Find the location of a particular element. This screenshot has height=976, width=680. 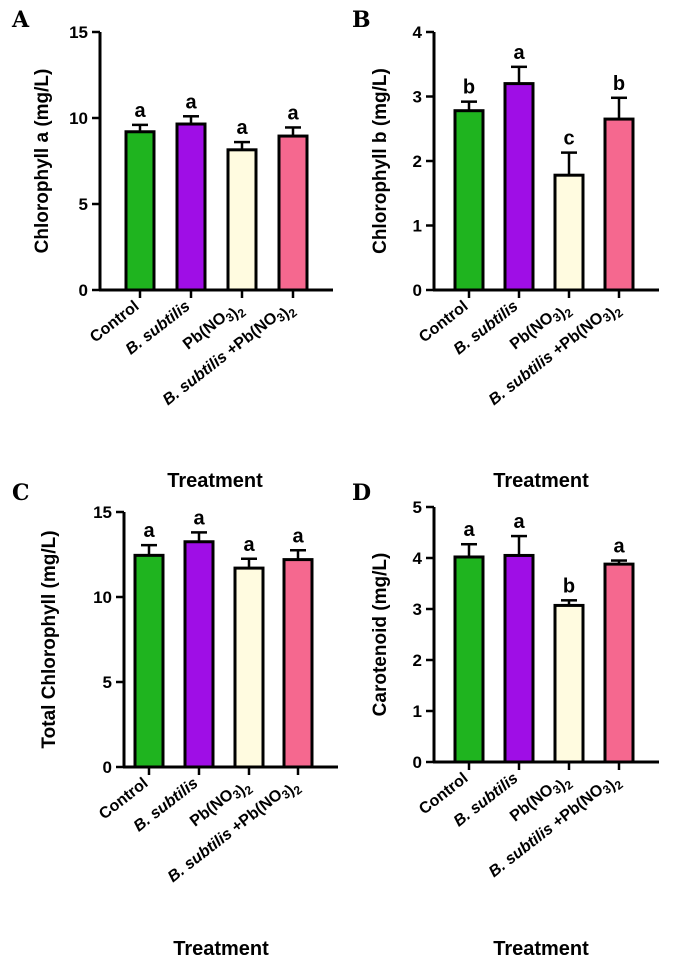

x-axis-title-bottom-left: Treatment is located at coordinates (221, 949).